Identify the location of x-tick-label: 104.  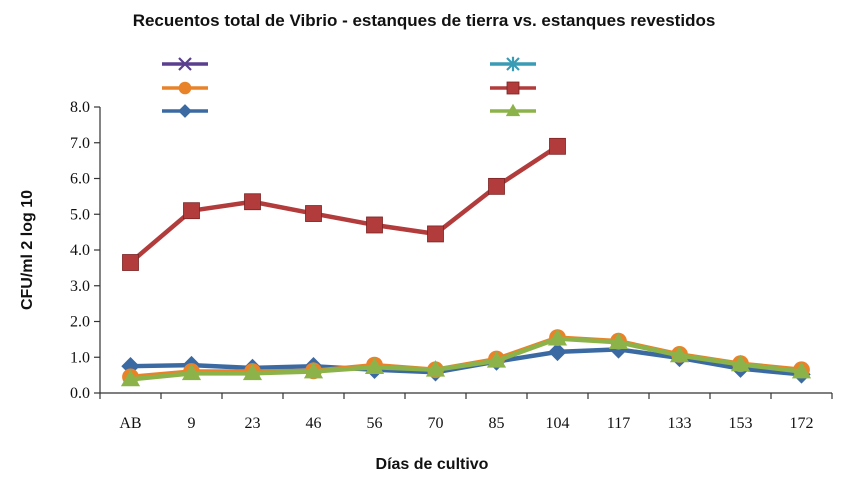
(558, 423).